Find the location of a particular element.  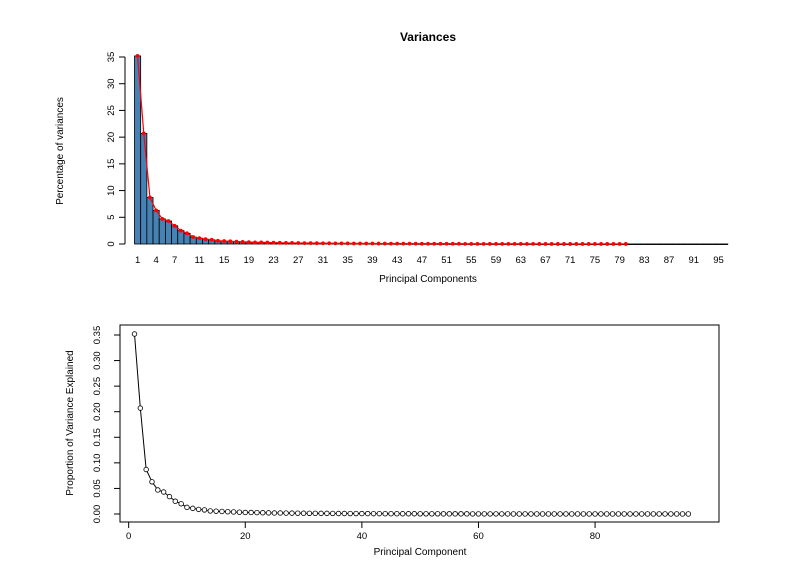

chart1-y-tick-label: 5 is located at coordinates (111, 217).